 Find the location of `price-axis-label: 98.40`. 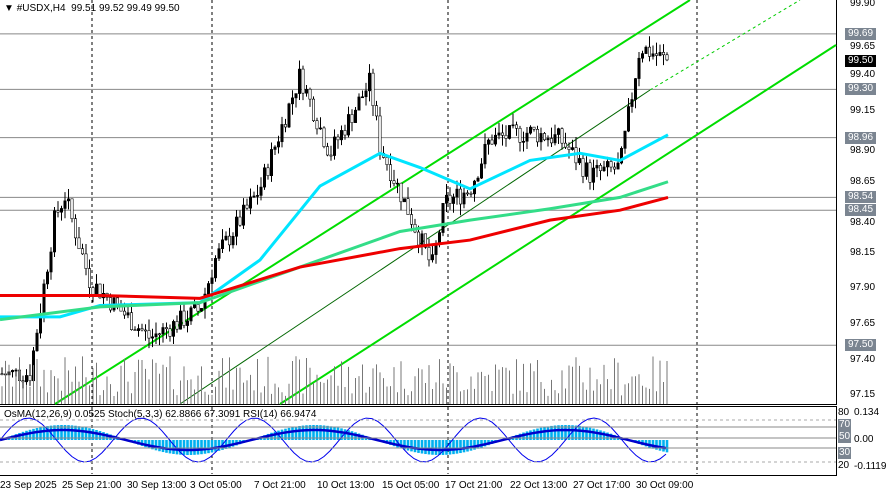

price-axis-label: 98.40 is located at coordinates (863, 222).